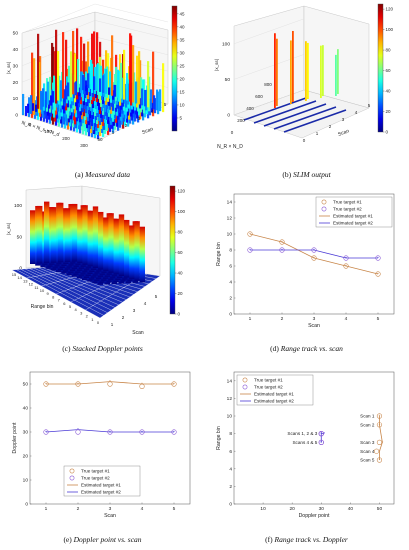 The width and height of the screenshot is (409, 550). Describe the element at coordinates (102, 481) in the screenshot. I see `legend-box` at that location.